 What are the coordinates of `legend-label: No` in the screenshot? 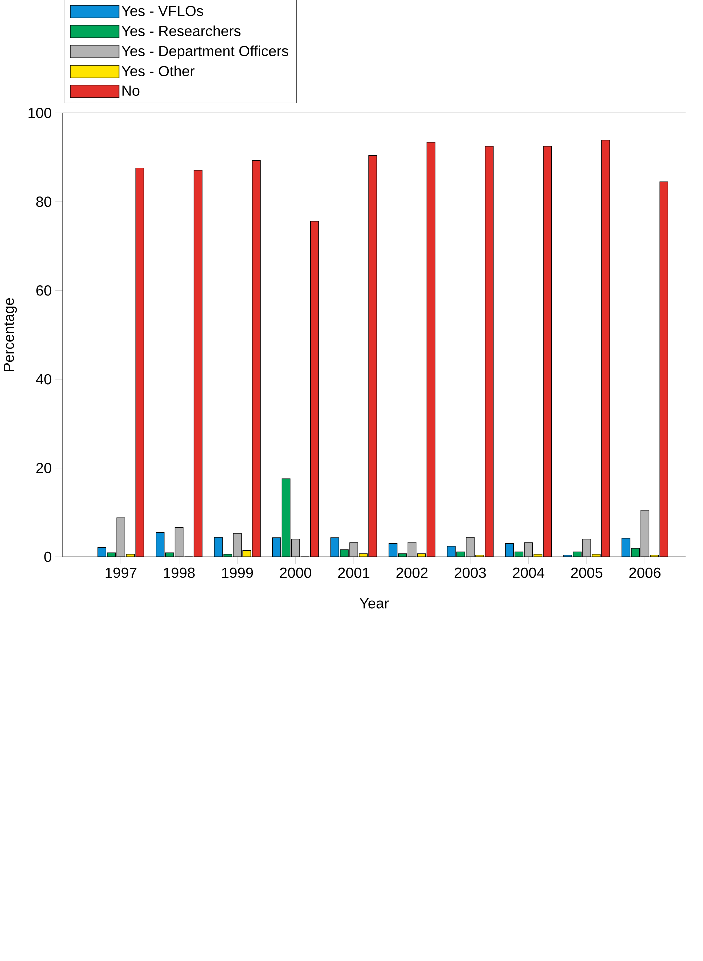 It's located at (131, 91).